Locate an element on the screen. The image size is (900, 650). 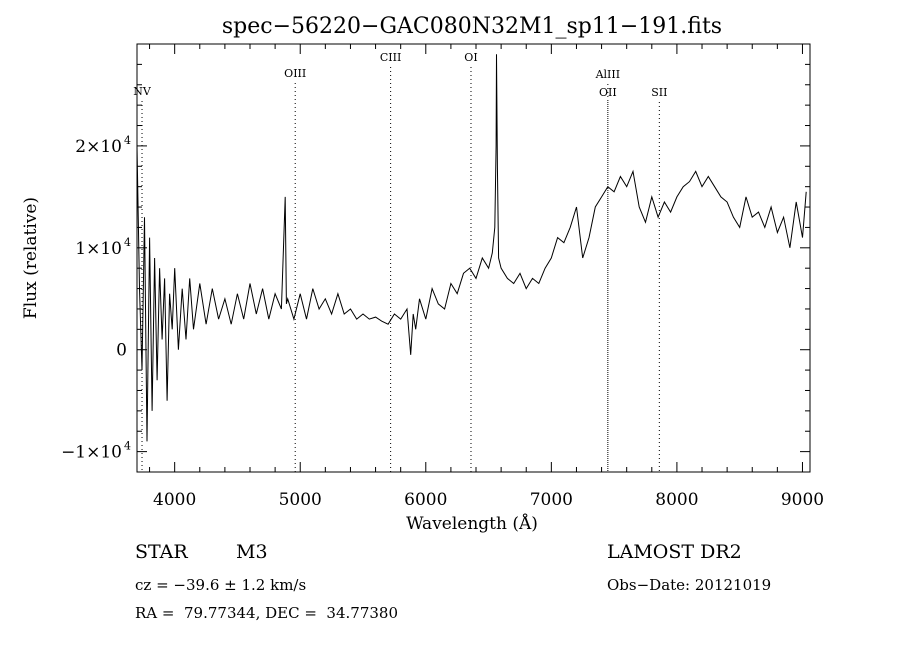
y-tick-label: 2×10 is located at coordinates (98, 147).